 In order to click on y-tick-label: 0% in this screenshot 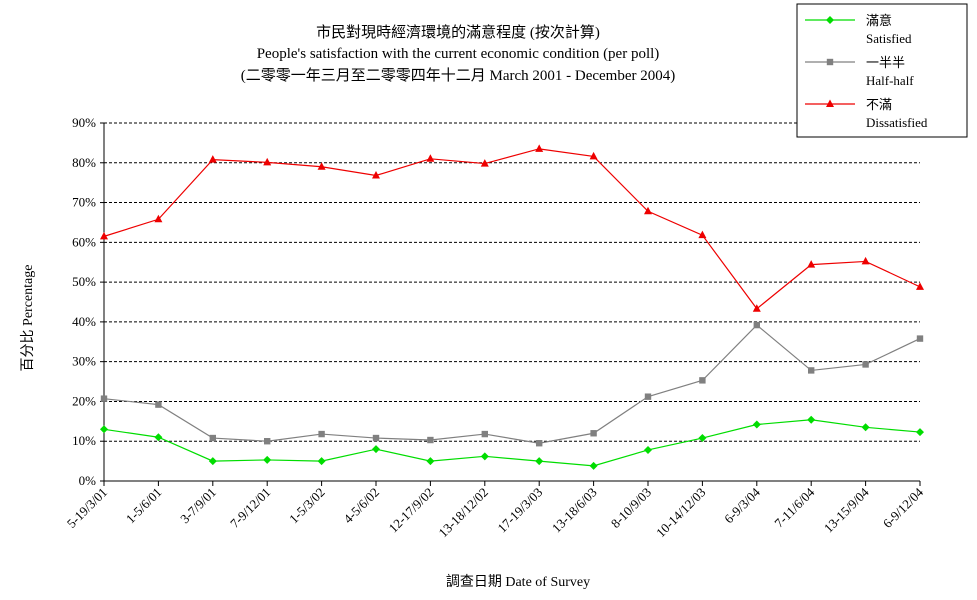, I will do `click(88, 480)`.